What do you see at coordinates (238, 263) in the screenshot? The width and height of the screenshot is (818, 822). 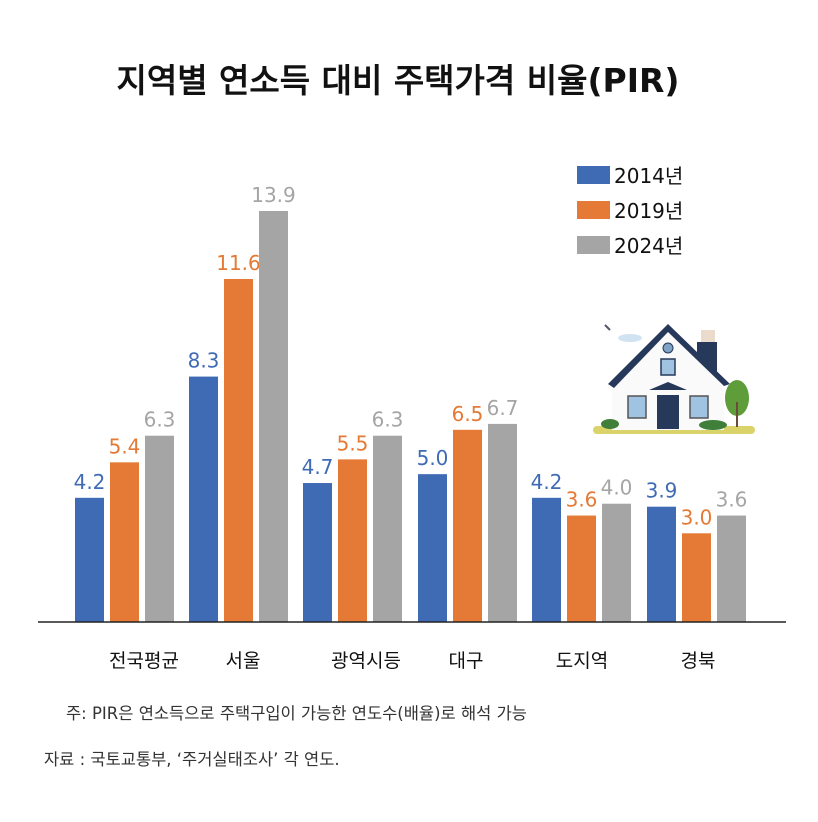 I see `data-label: 11.6` at bounding box center [238, 263].